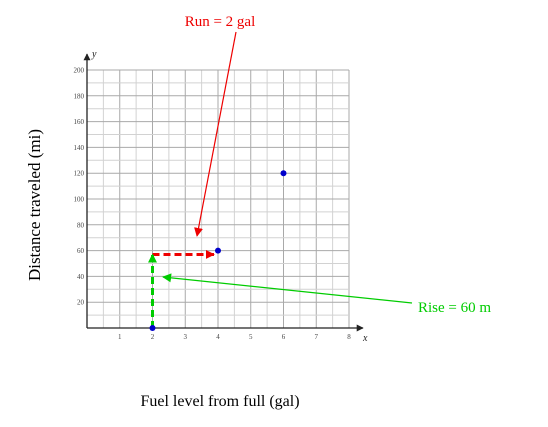 The width and height of the screenshot is (548, 427). I want to click on rise-annotation-label: Rise = 60 m, so click(454, 308).